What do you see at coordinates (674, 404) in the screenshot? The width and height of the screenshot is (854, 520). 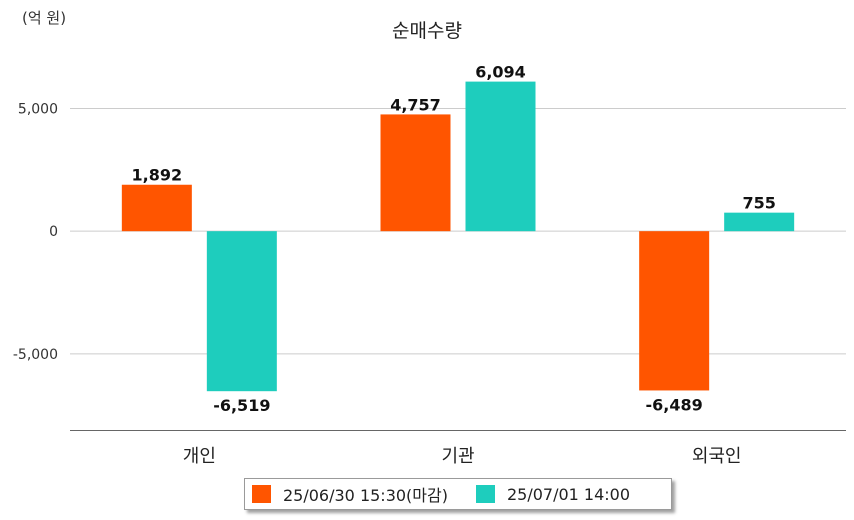 I see `data-label: -6,489` at bounding box center [674, 404].